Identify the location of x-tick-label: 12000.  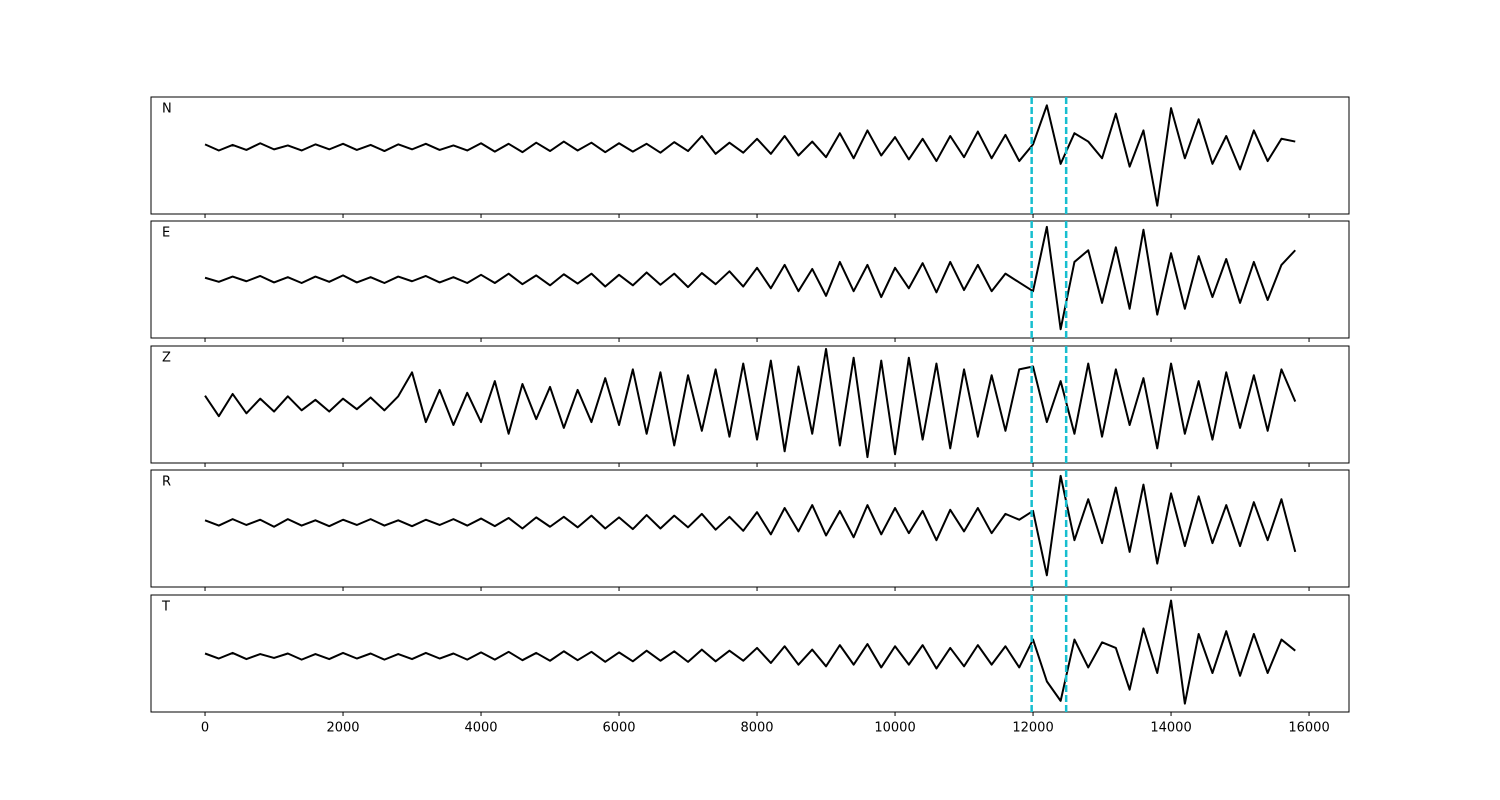
(1032, 728).